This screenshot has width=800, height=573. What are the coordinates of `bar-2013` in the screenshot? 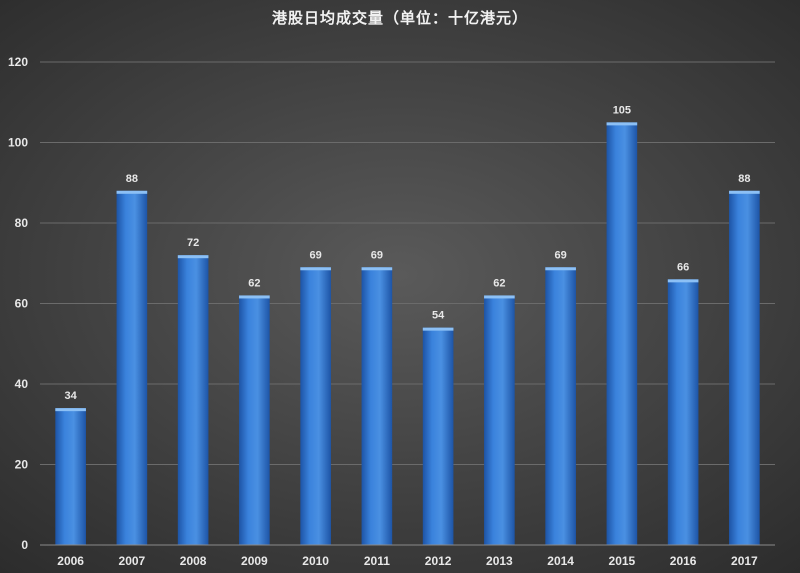 It's located at (499, 420).